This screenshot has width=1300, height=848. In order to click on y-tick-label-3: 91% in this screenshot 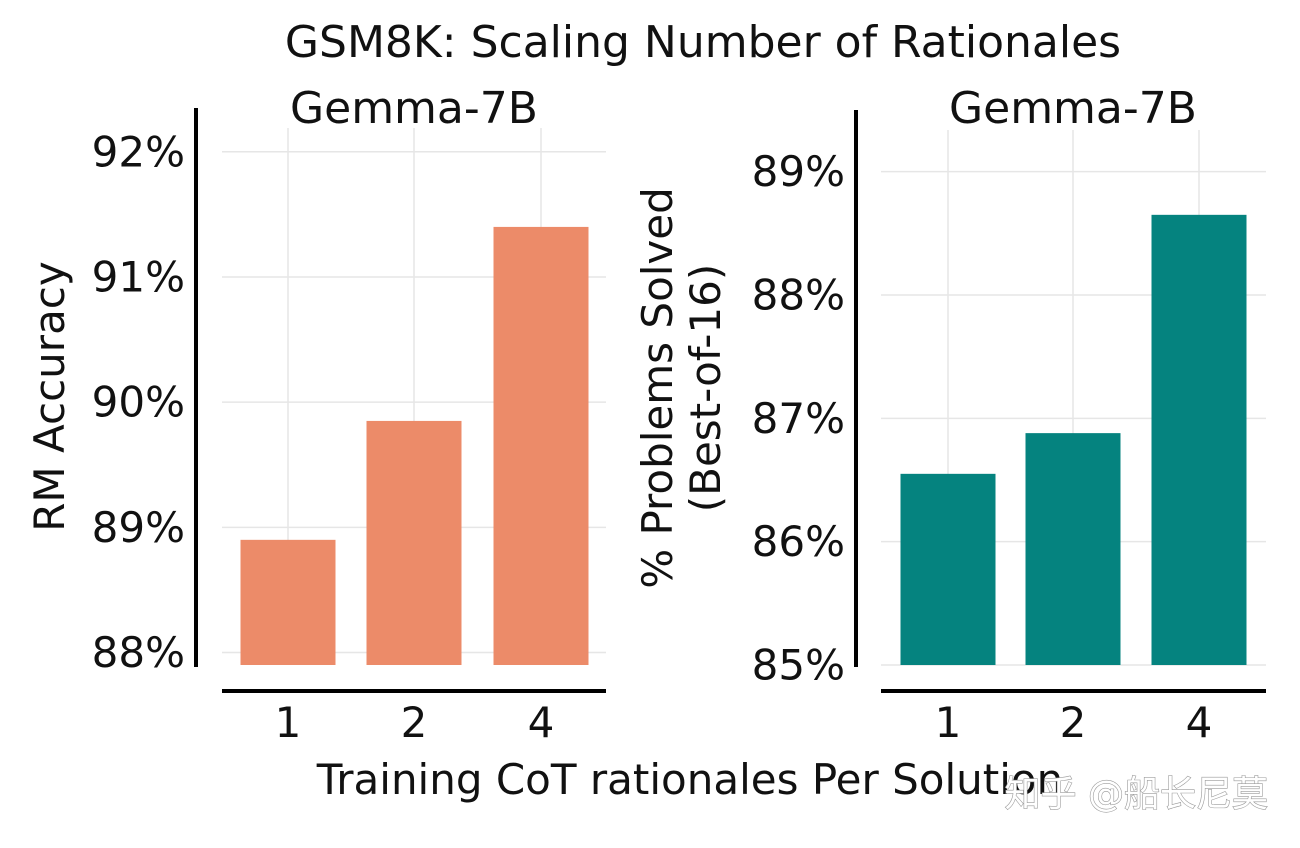, I will do `click(138, 276)`.